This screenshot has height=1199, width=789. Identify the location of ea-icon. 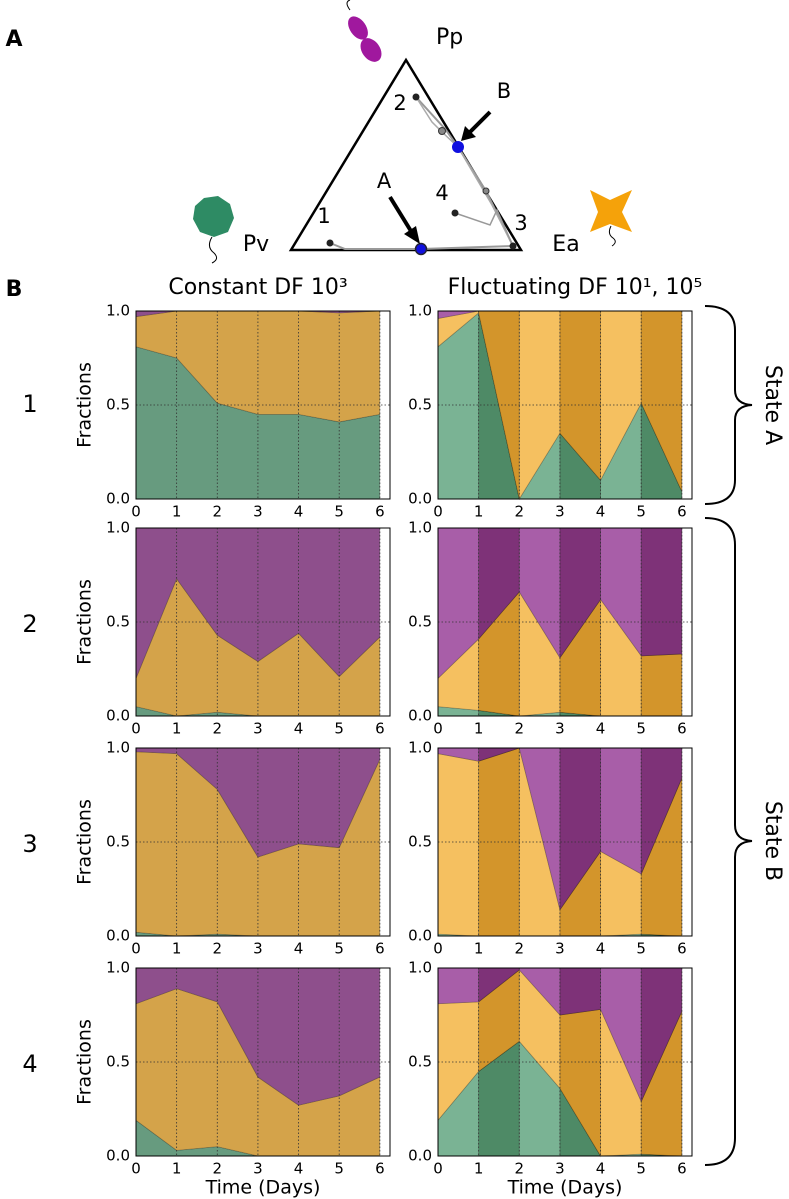
(611, 218).